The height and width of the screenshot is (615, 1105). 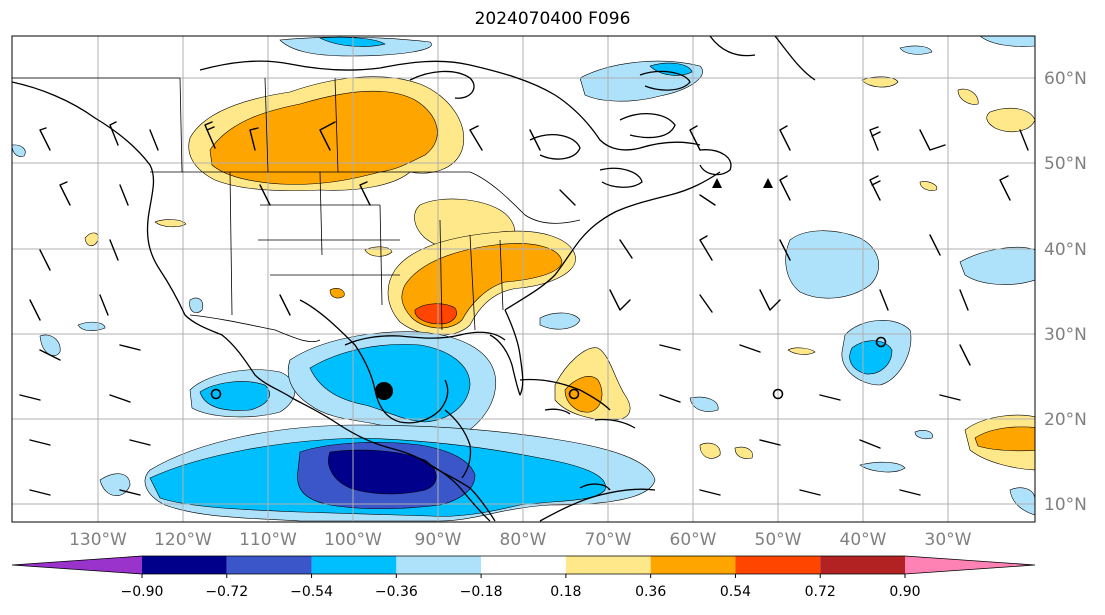 What do you see at coordinates (1065, 79) in the screenshot?
I see `lat-label: 60°N` at bounding box center [1065, 79].